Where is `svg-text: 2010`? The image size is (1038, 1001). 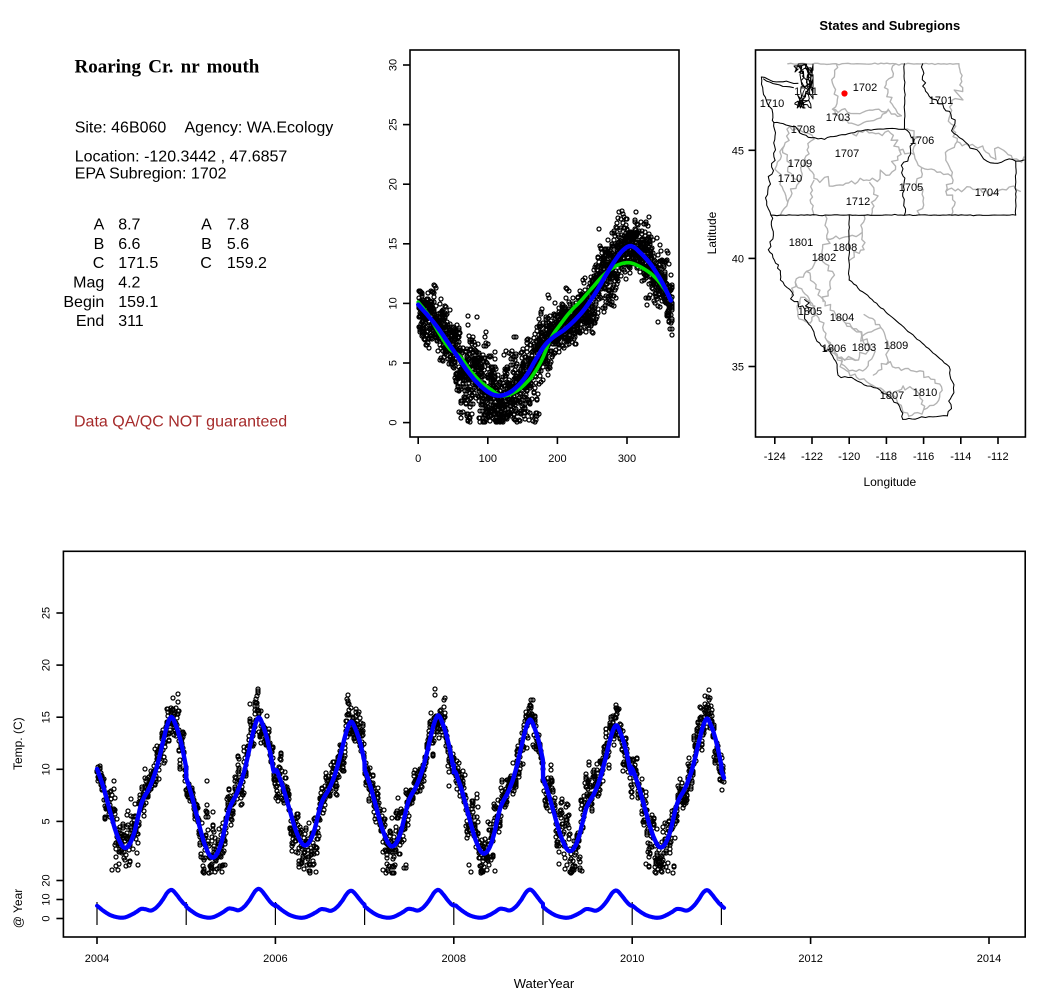 svg-text: 2010 is located at coordinates (632, 959).